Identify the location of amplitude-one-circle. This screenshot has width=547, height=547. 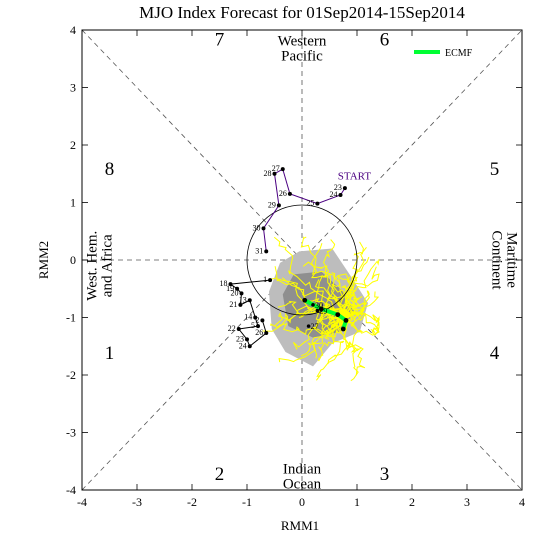
(302, 260).